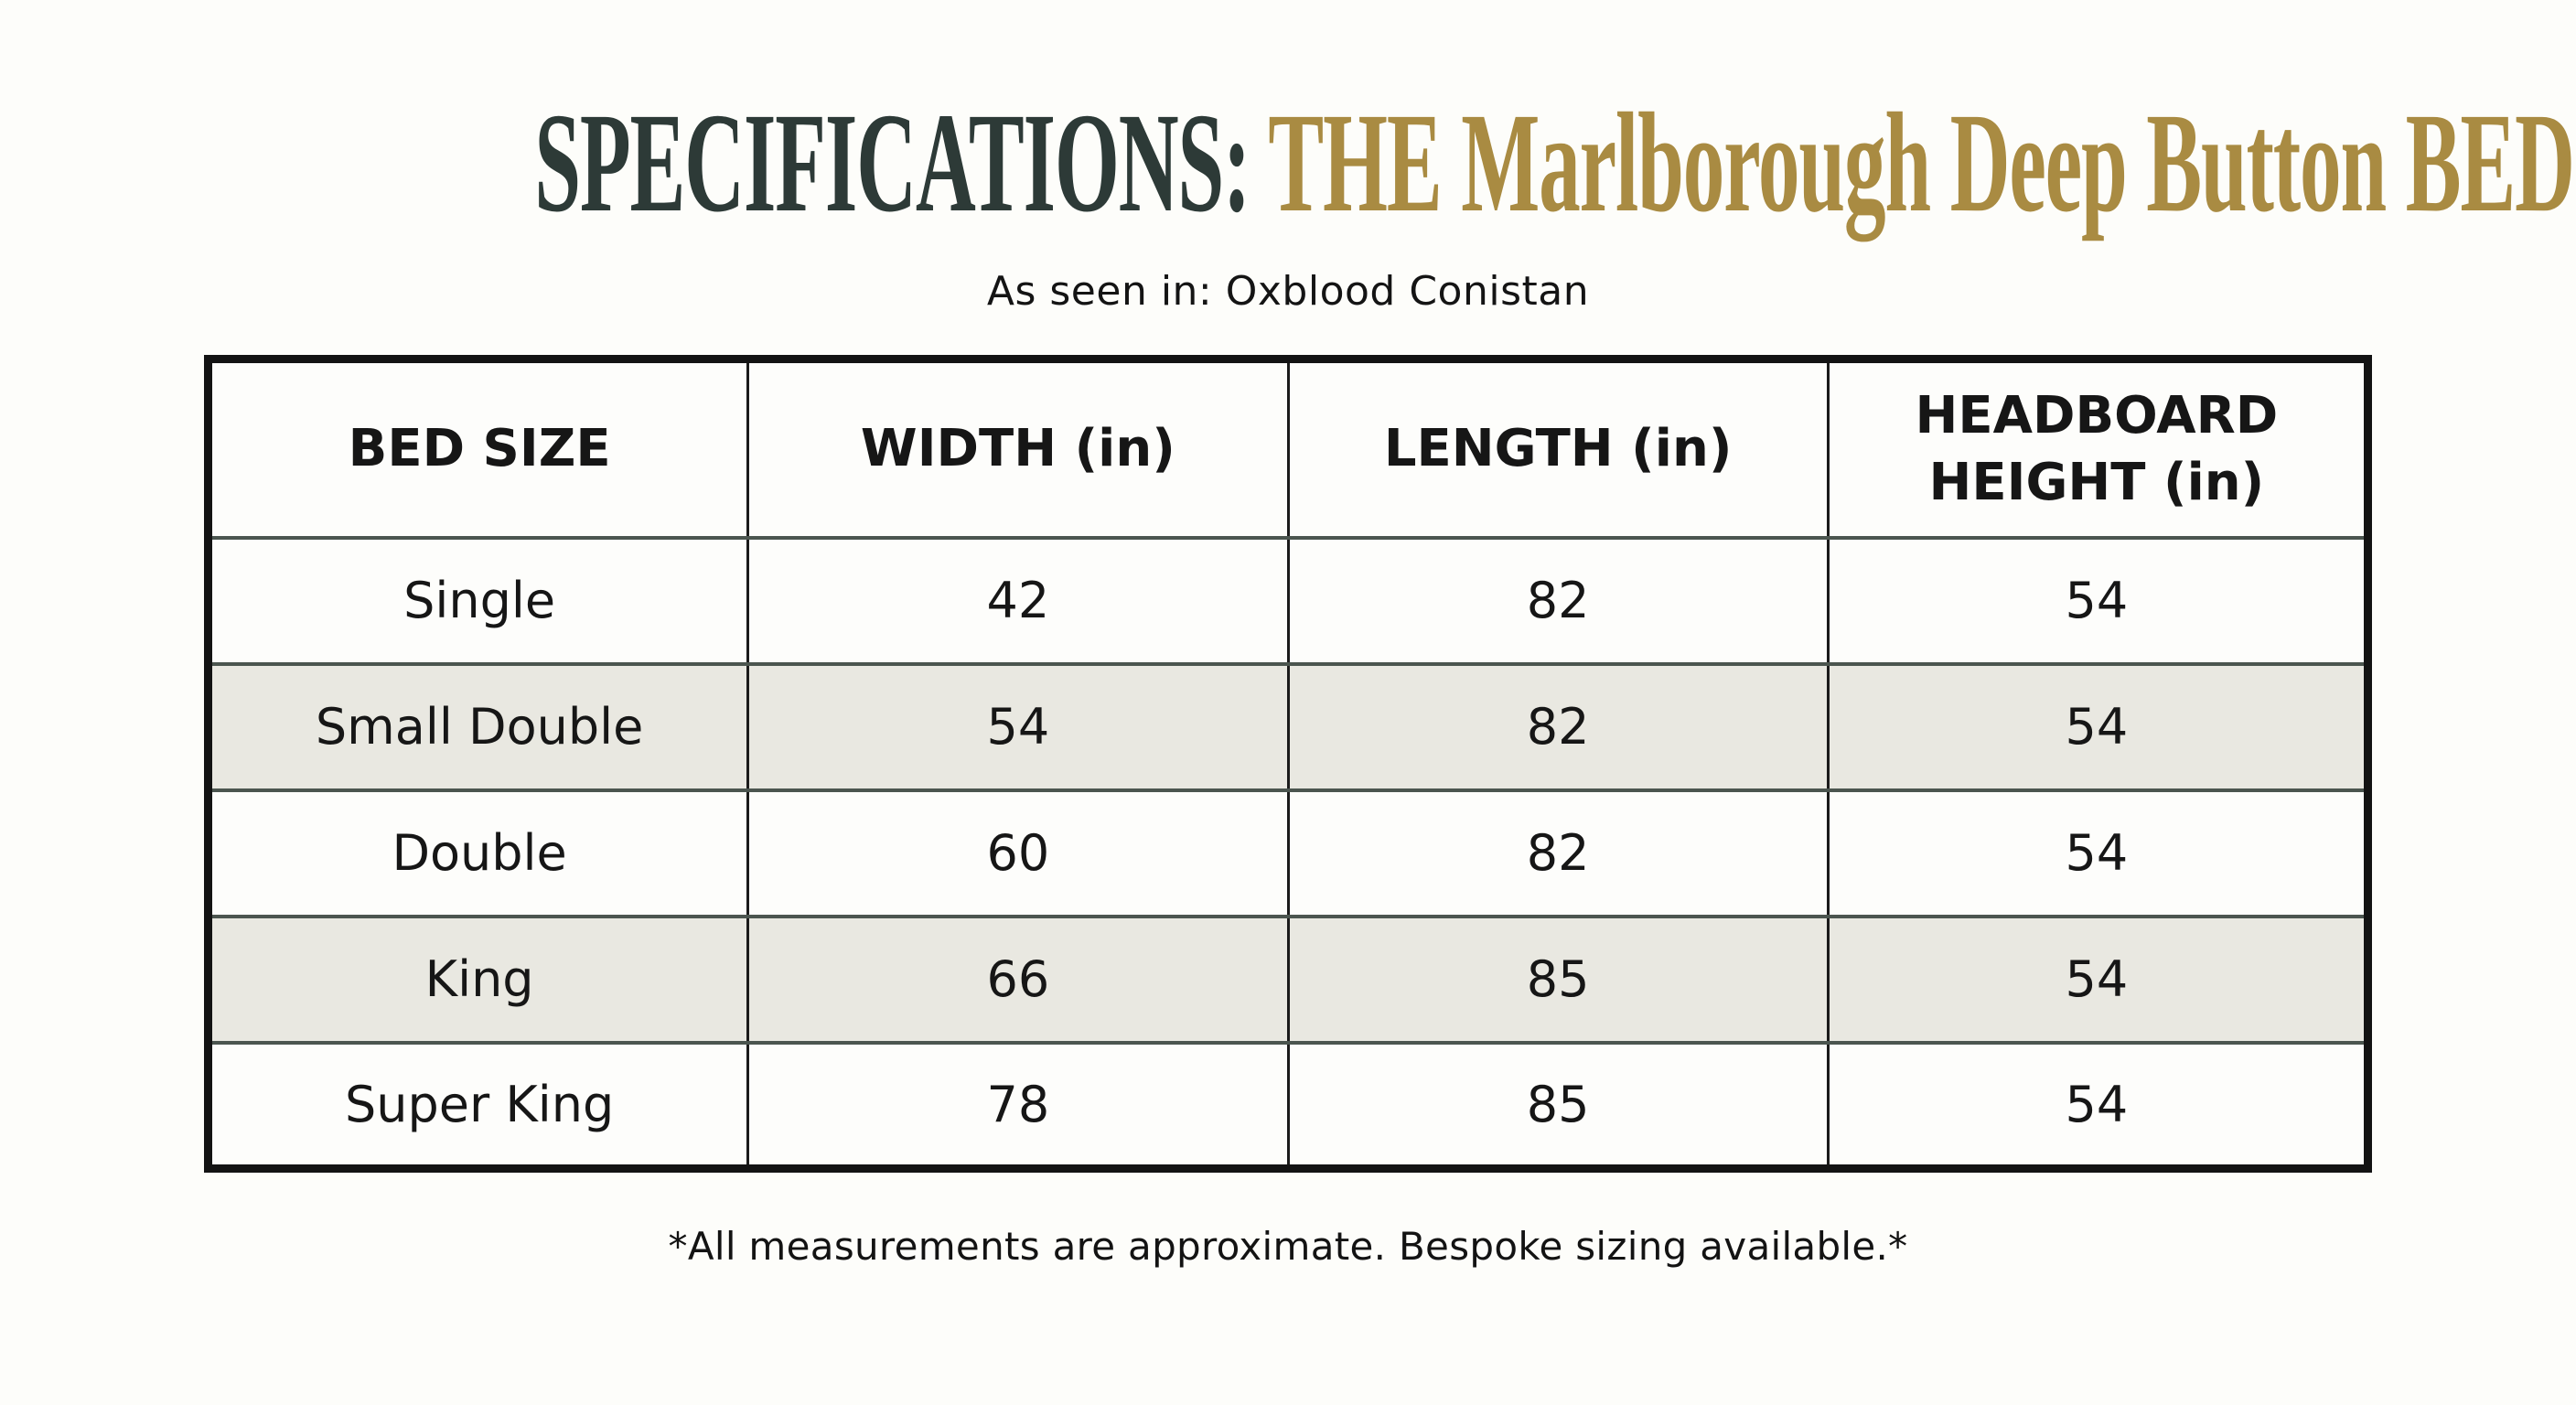 This screenshot has width=2576, height=1405. I want to click on bed-size-cell: Super King, so click(478, 1105).